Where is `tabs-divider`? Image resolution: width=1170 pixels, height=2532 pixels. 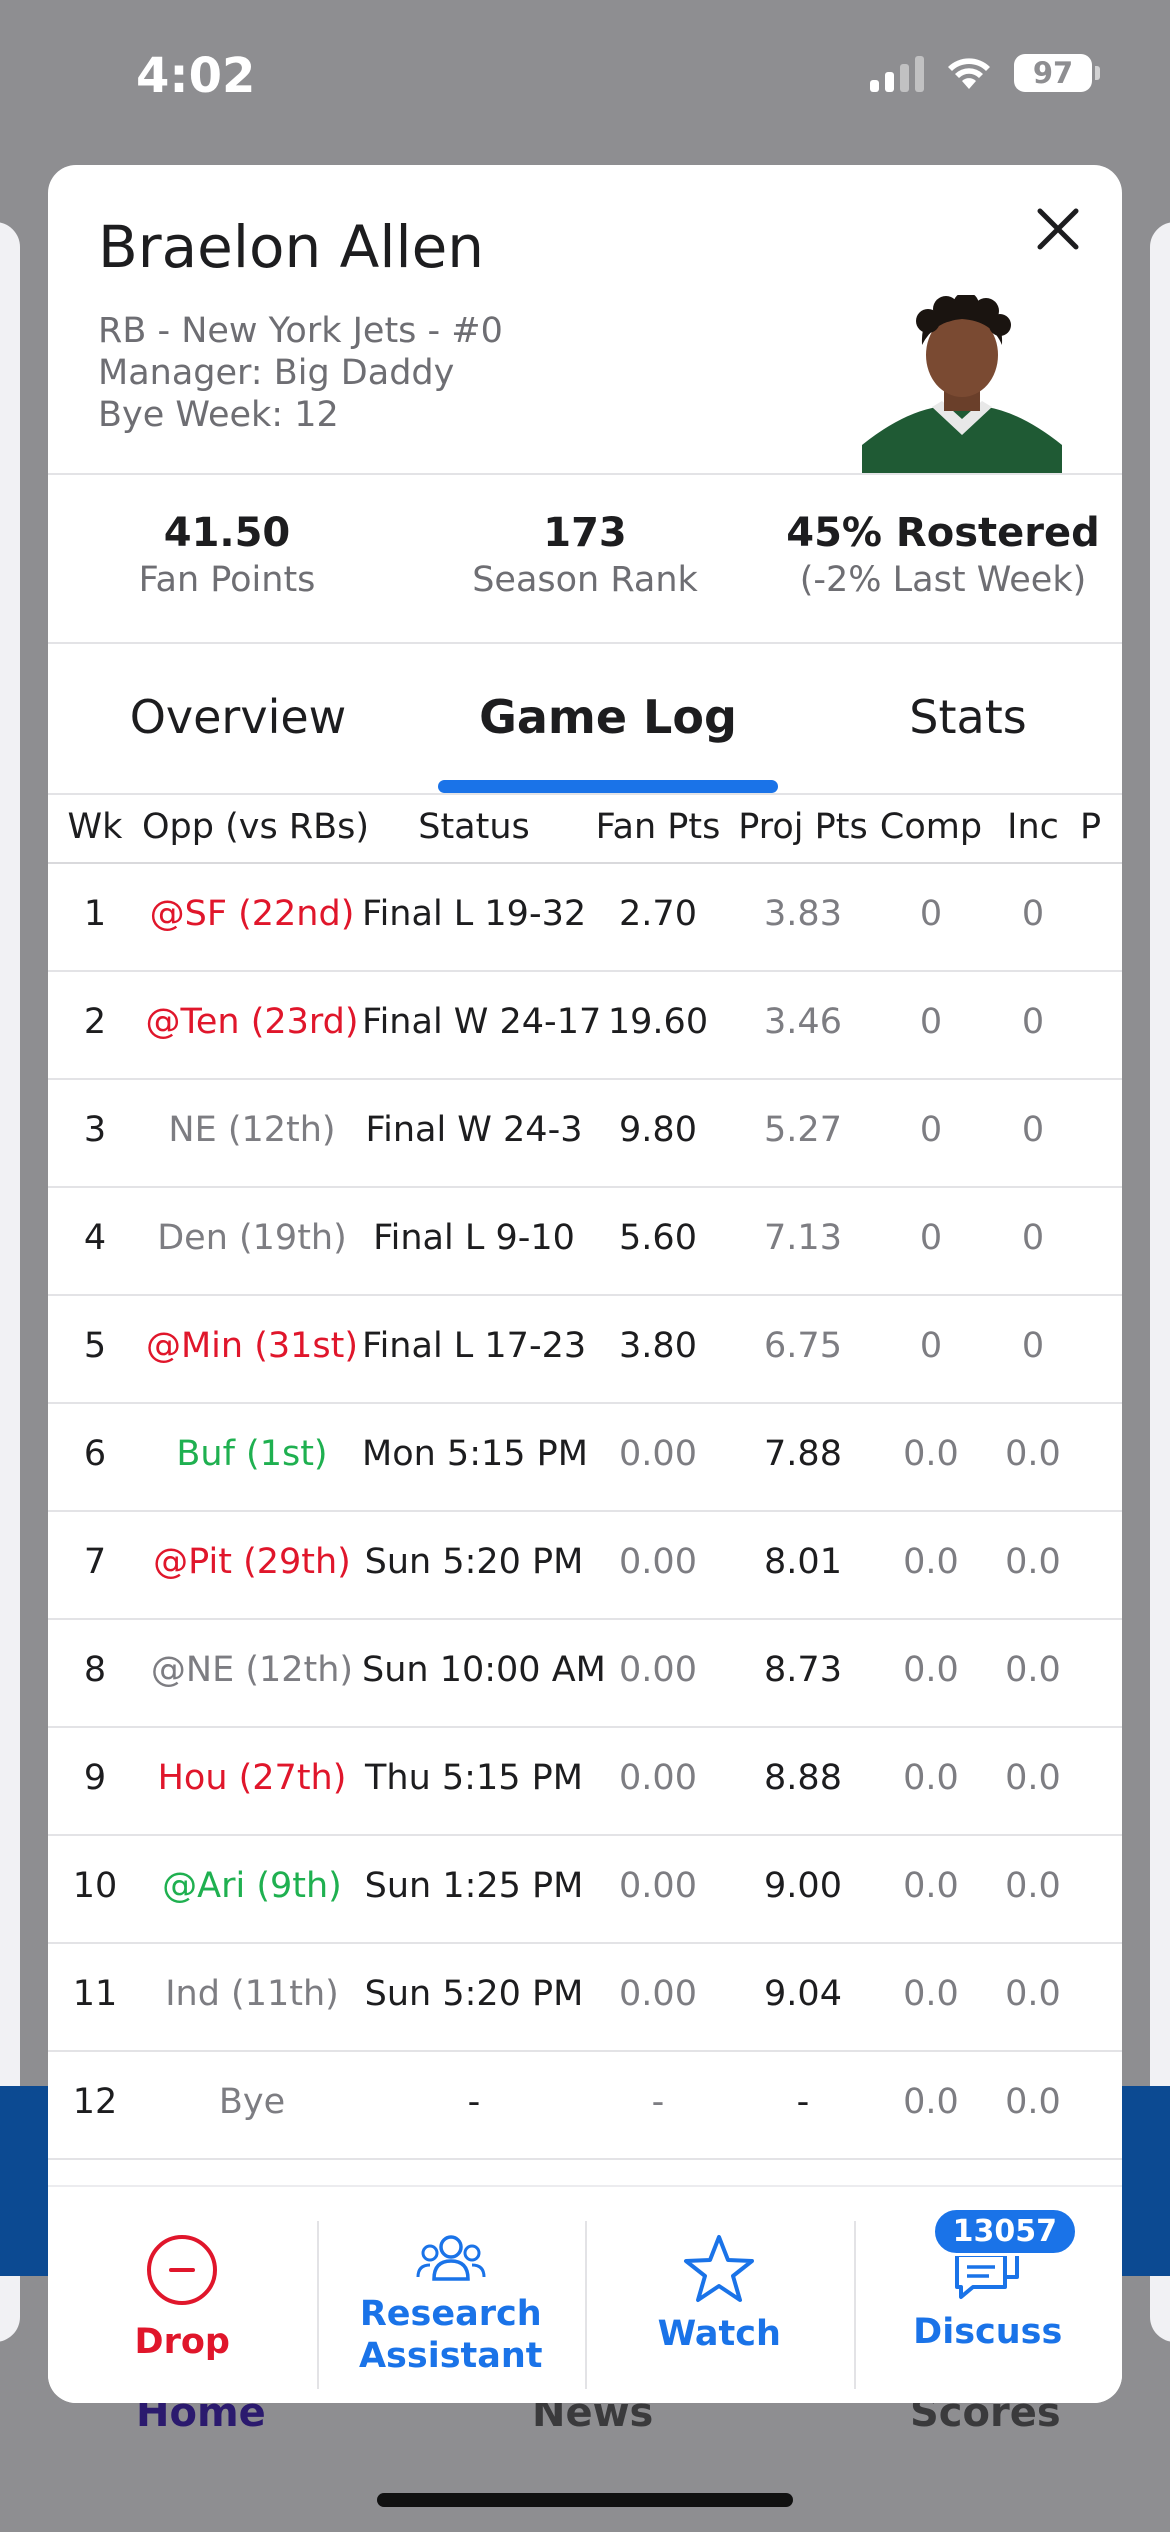 tabs-divider is located at coordinates (585, 794).